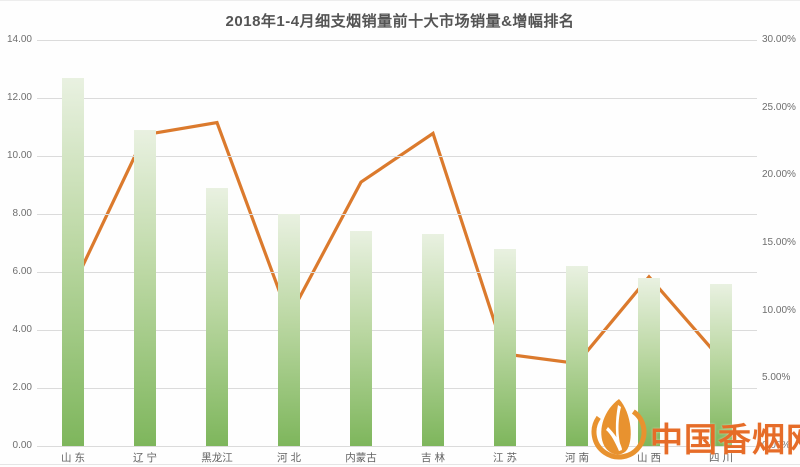 This screenshot has width=800, height=467. I want to click on y-axis-right-label: 20.00%, so click(779, 175).